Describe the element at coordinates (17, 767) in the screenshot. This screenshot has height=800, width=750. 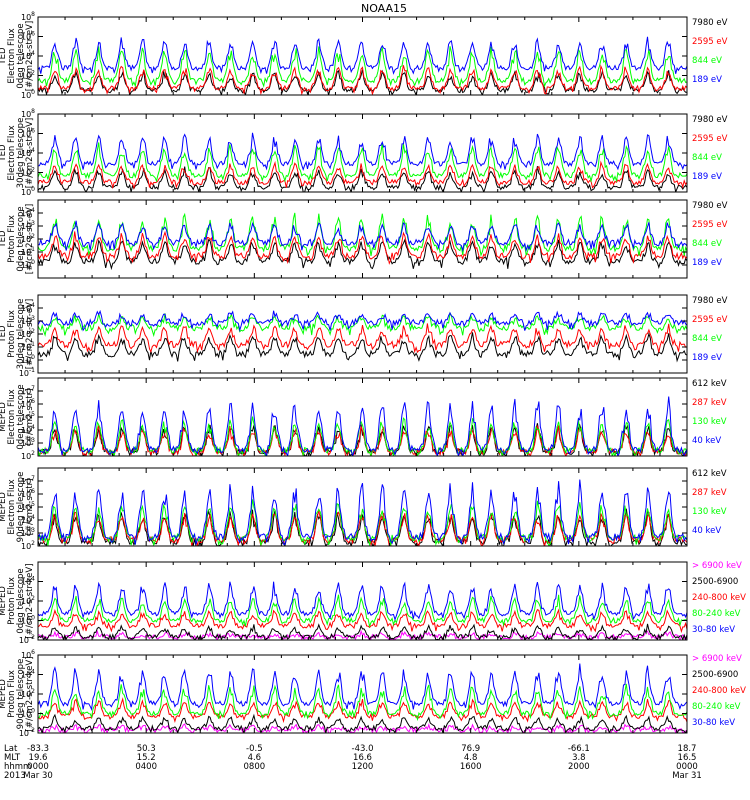
I see `x-row-label: hhmm` at that location.